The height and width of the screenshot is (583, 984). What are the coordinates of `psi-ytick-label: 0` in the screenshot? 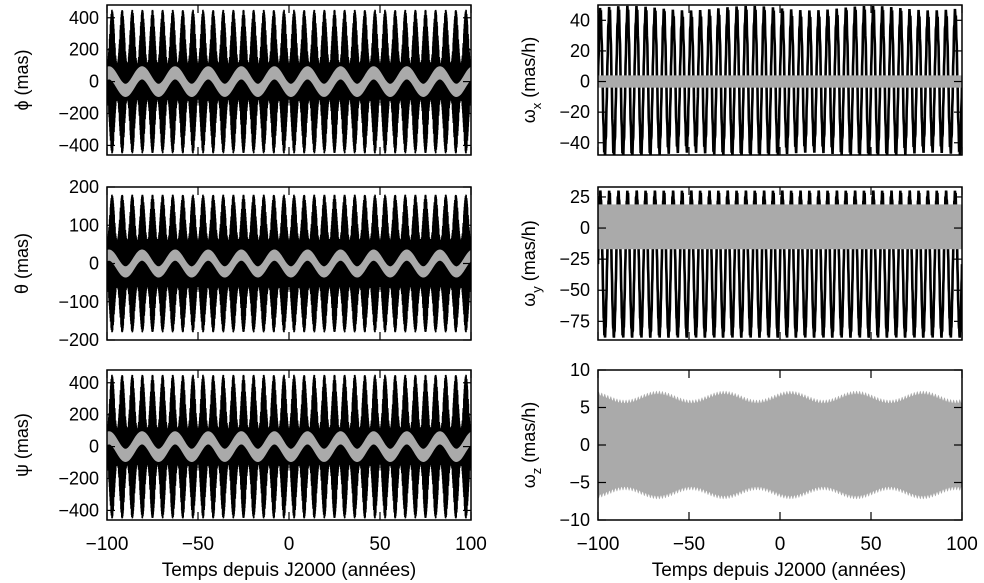 It's located at (94, 447).